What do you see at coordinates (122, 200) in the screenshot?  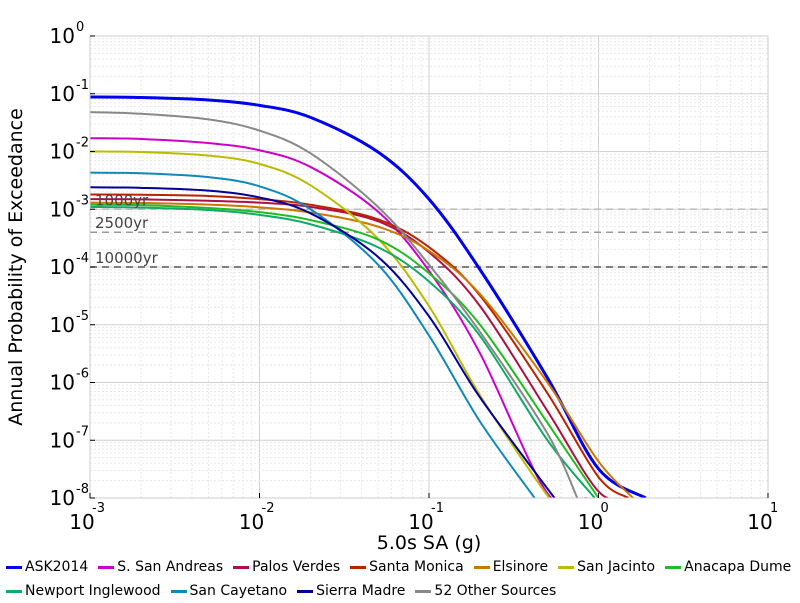 I see `reference-line-label: 1000yr` at bounding box center [122, 200].